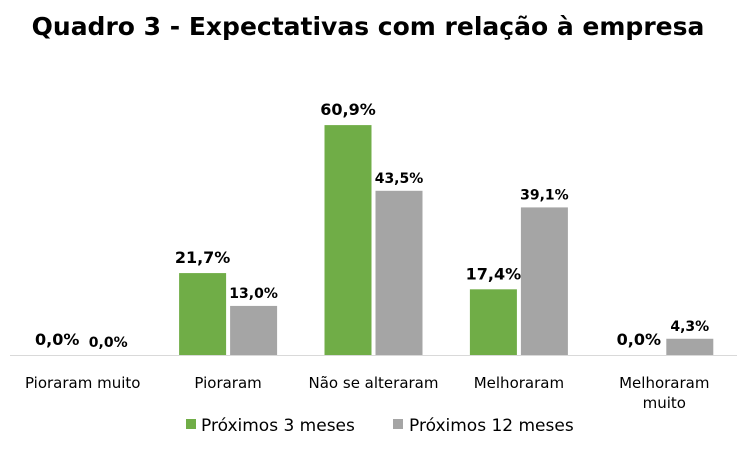 This screenshot has height=455, width=747. What do you see at coordinates (83, 383) in the screenshot?
I see `category-label: Pioraram muito` at bounding box center [83, 383].